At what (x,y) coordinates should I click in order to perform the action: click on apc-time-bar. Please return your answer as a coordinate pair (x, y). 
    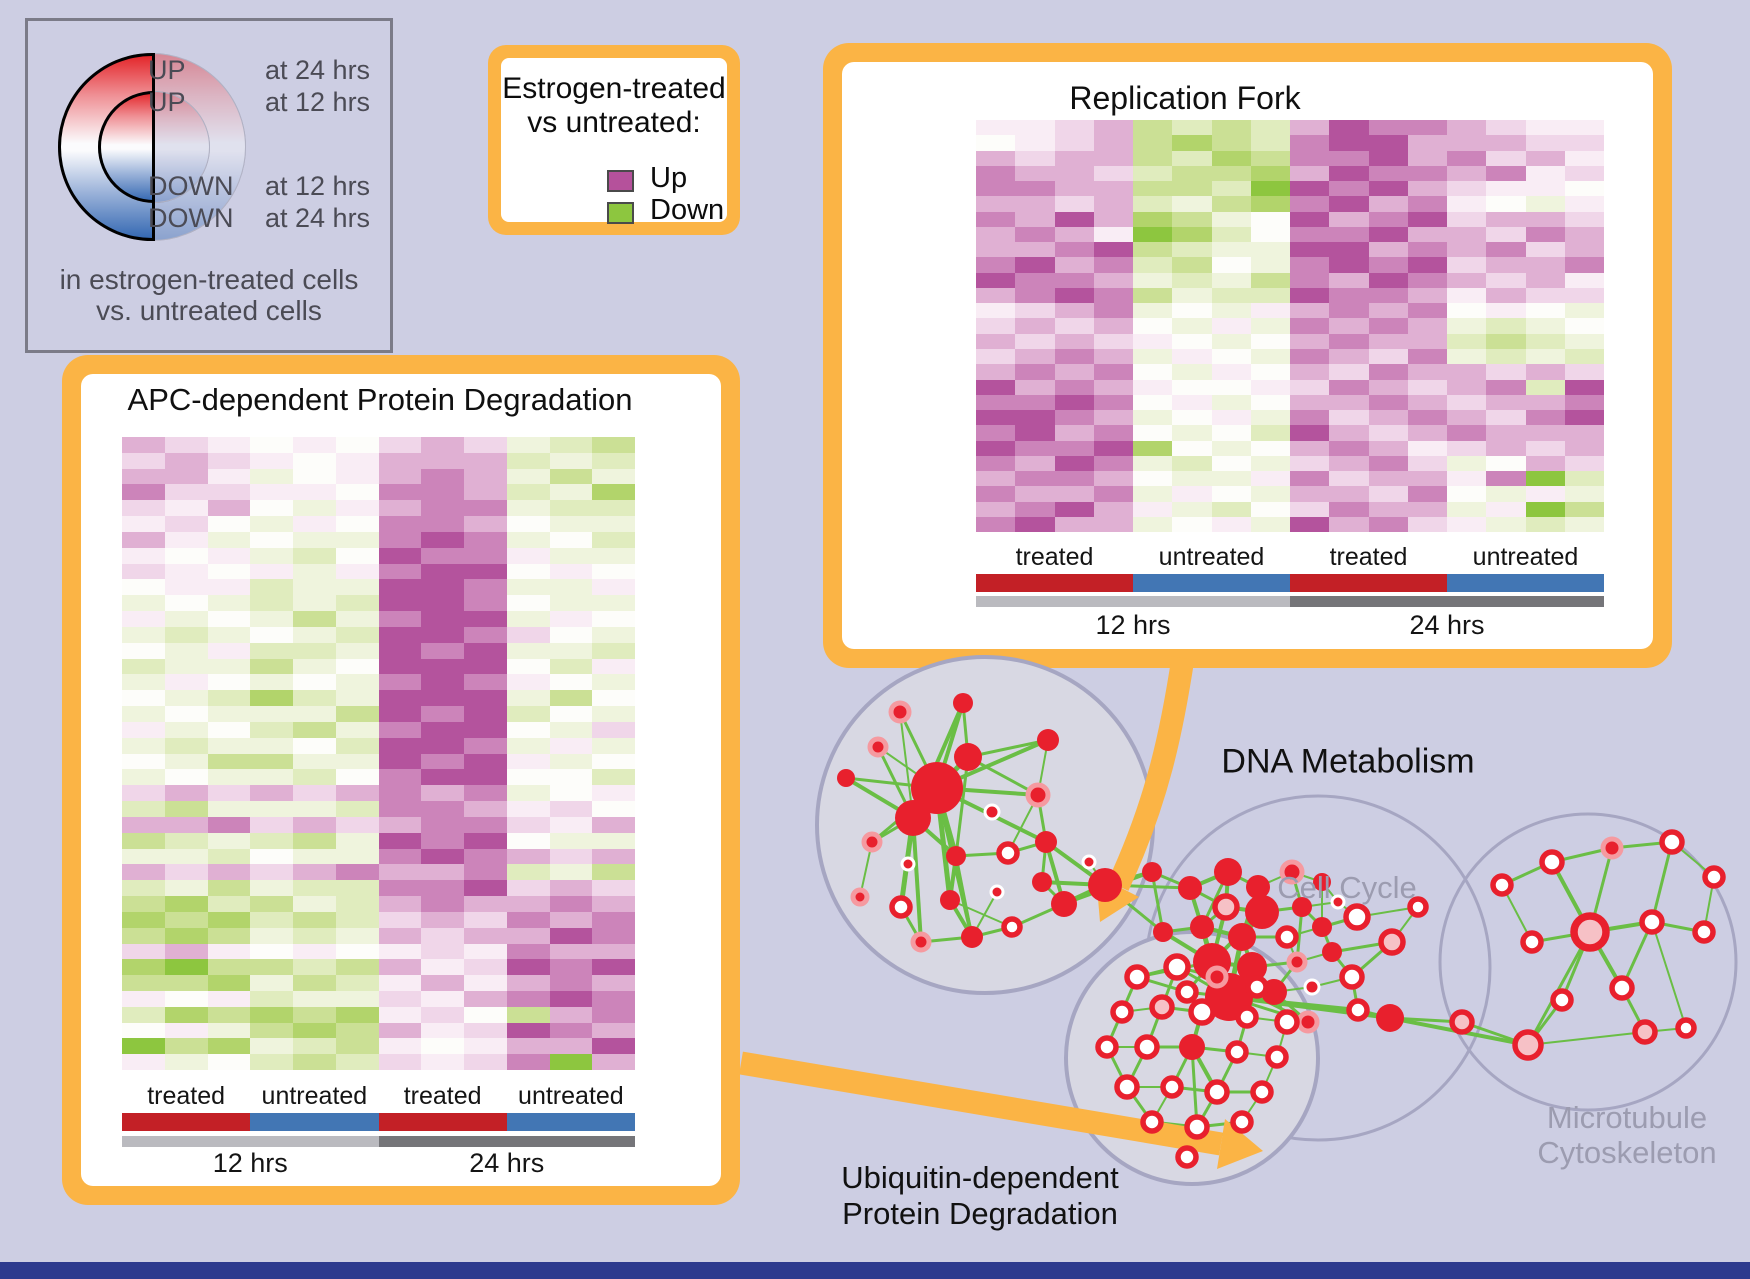
    Looking at the image, I should click on (506, 1141).